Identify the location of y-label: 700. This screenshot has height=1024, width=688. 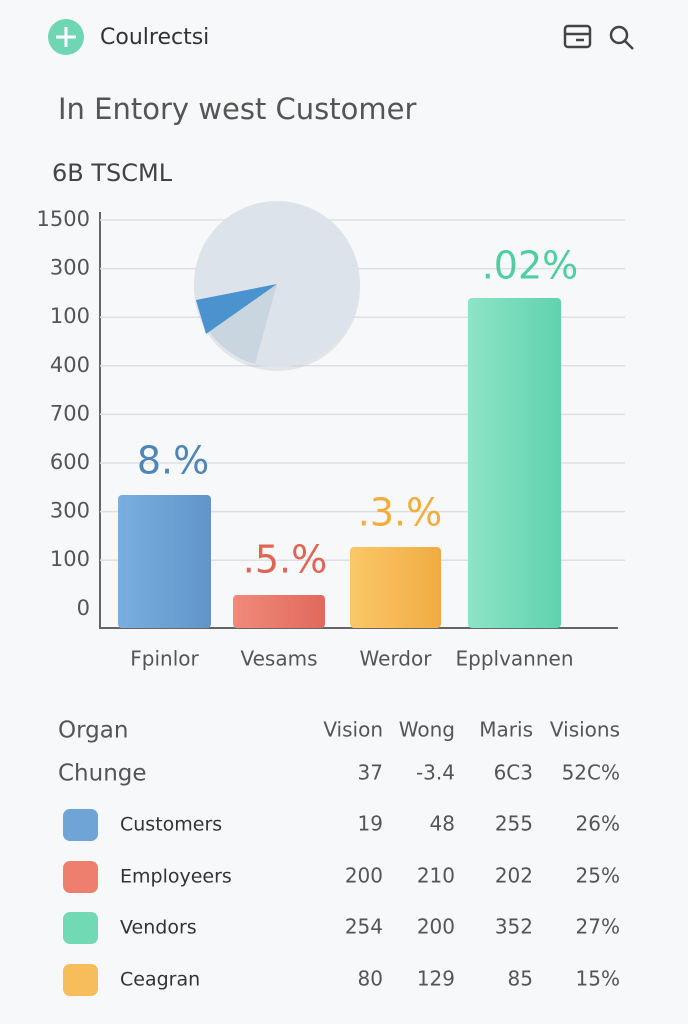
(70, 413).